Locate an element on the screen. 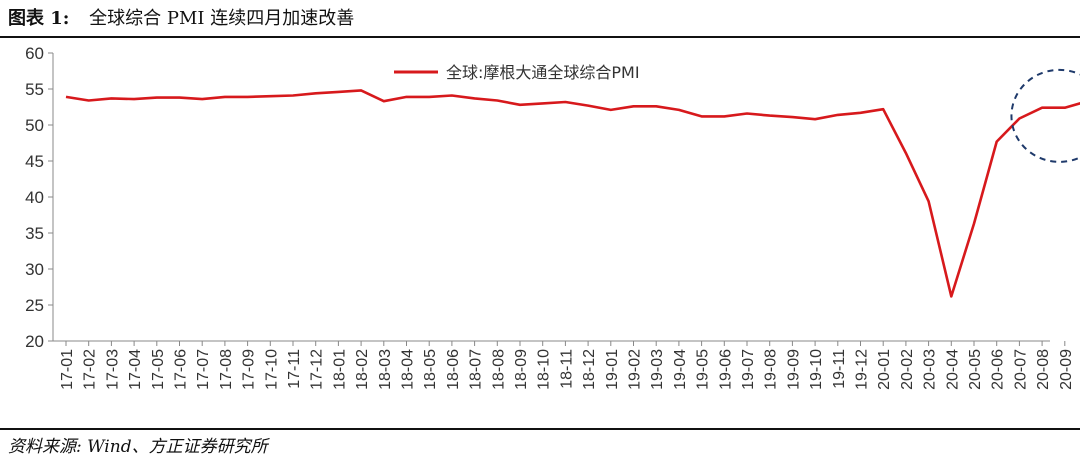 Image resolution: width=1080 pixels, height=472 pixels. top-rule is located at coordinates (540, 37).